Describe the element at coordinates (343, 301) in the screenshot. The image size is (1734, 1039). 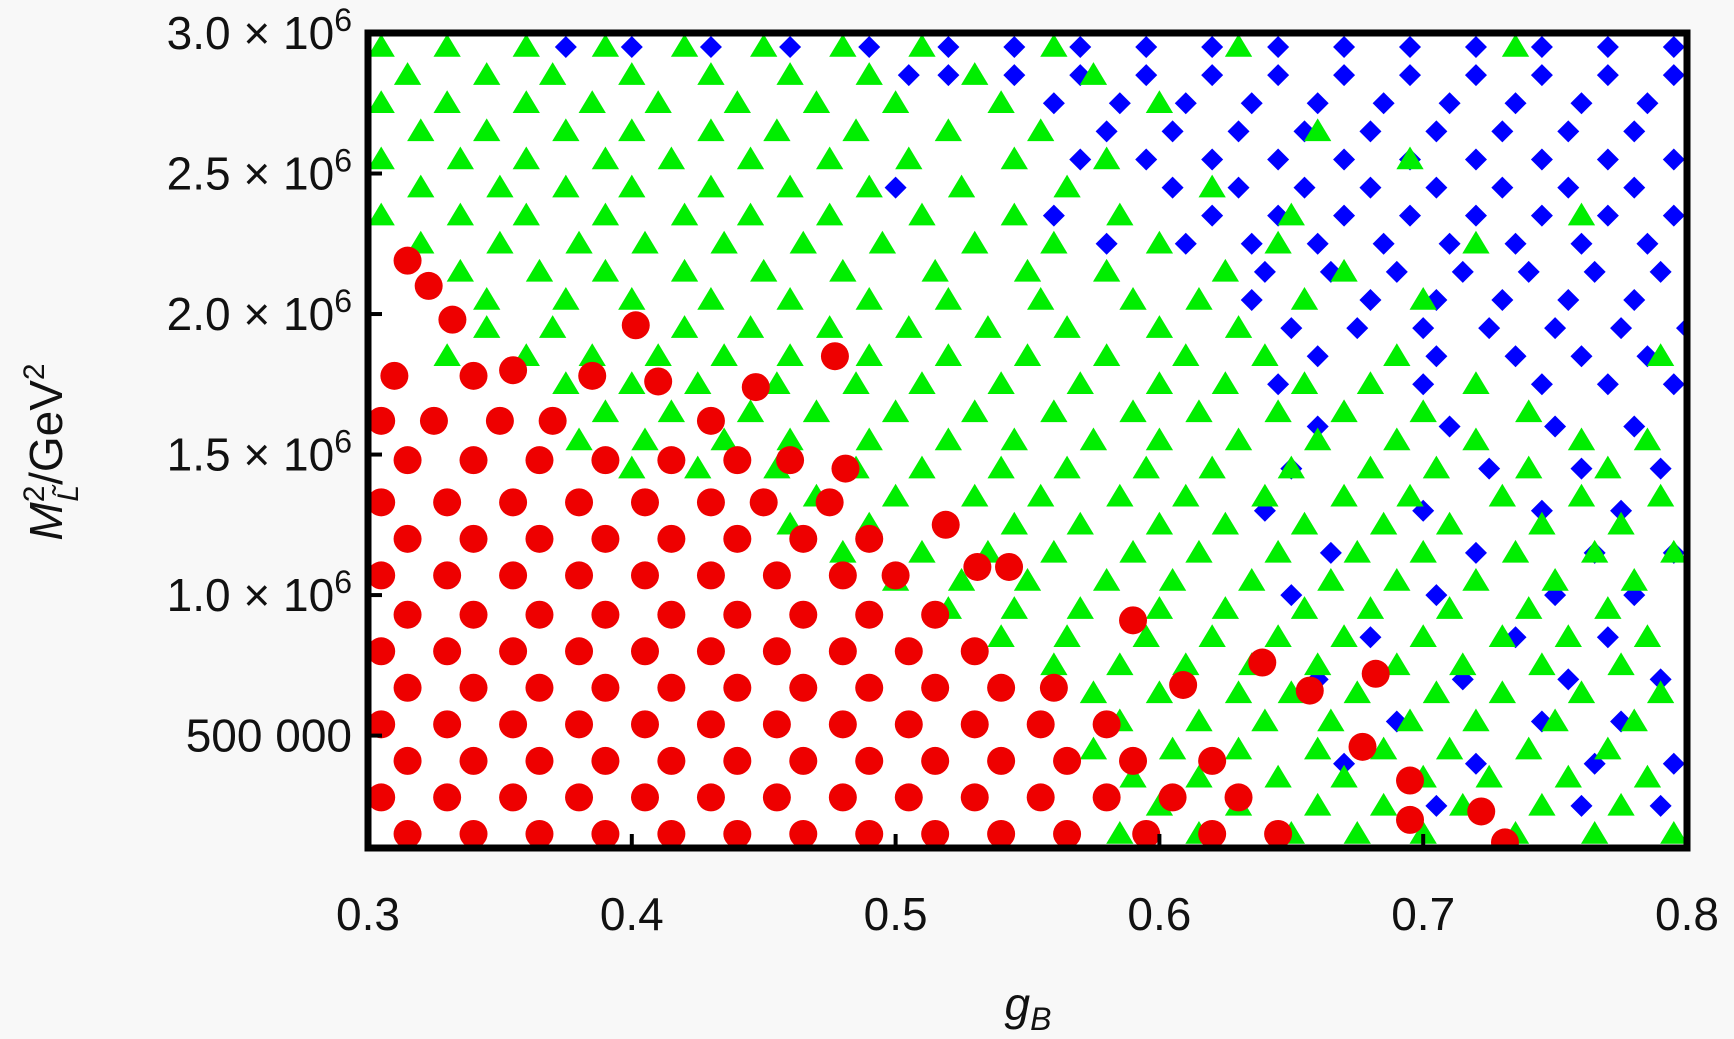
I see `y-tick-label-exponent: 6` at that location.